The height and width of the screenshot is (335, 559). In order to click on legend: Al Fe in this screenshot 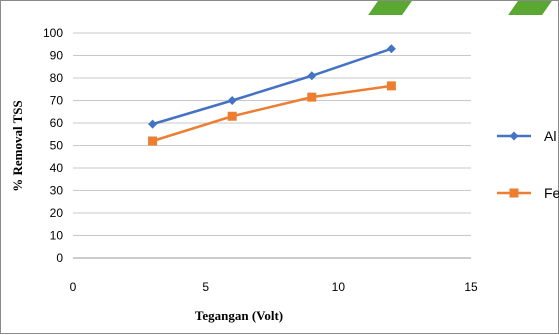, I will do `click(528, 164)`.